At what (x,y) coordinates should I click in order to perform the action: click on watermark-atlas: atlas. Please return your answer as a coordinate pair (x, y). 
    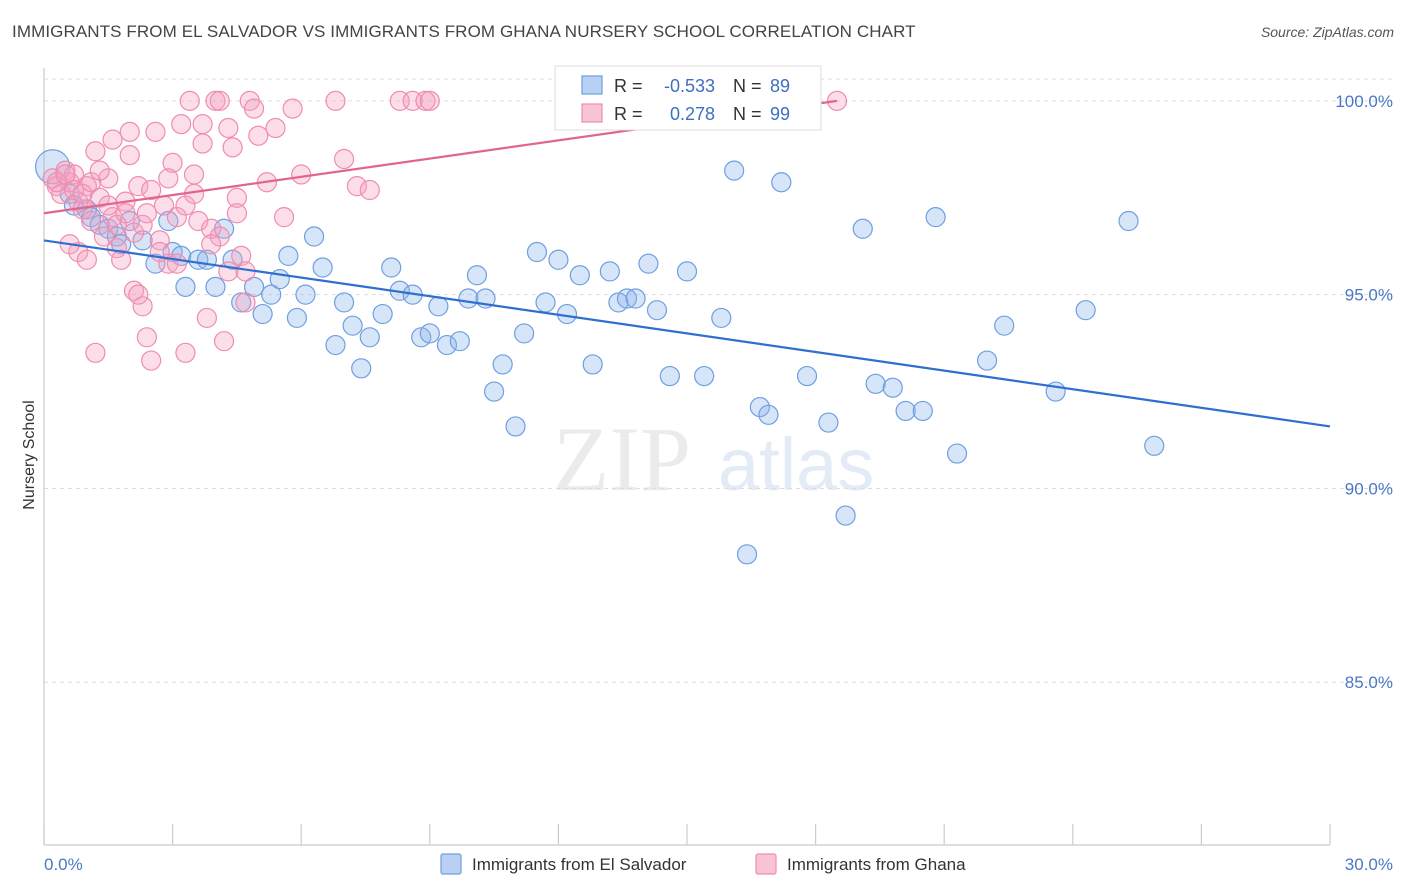
    Looking at the image, I should click on (796, 464).